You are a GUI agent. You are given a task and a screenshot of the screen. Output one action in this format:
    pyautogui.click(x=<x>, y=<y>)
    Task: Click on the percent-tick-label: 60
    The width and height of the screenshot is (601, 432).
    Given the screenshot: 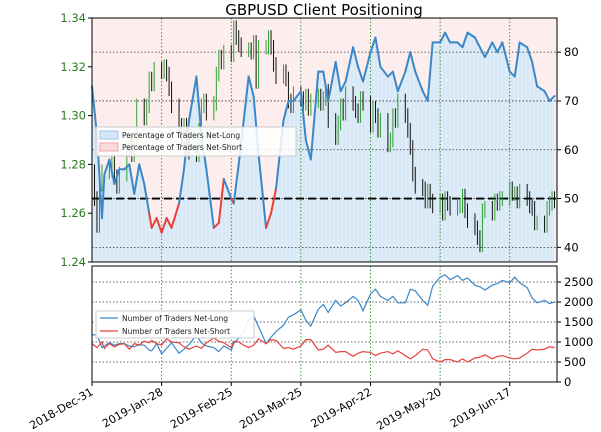 What is the action you would take?
    pyautogui.click(x=571, y=150)
    